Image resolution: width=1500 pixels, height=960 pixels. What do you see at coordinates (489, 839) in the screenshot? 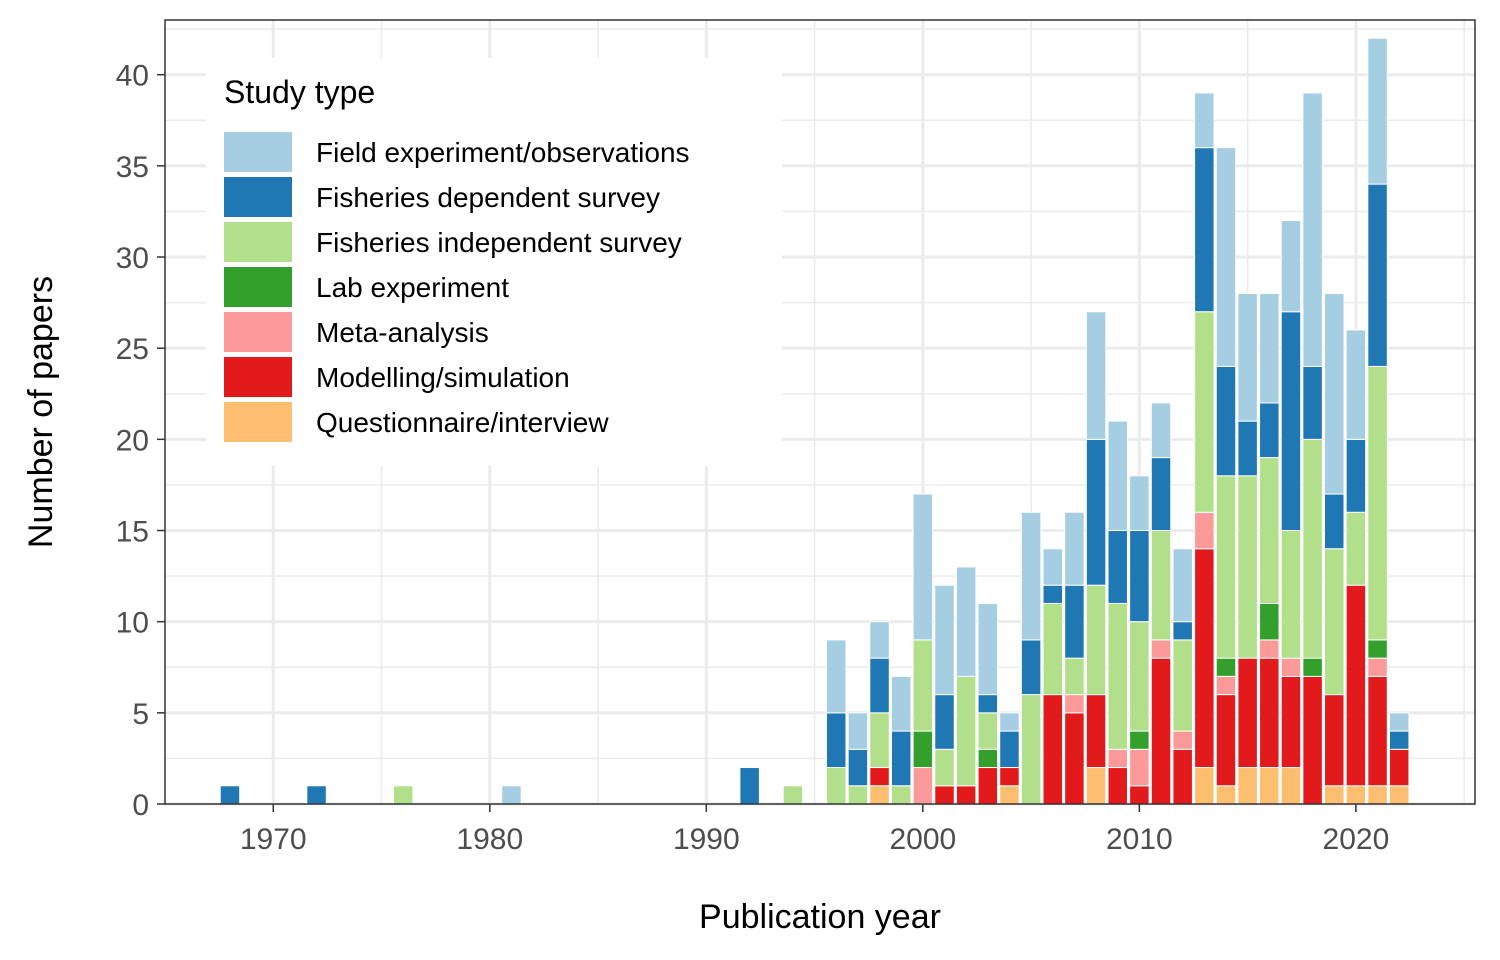
I see `x-tick-label: 1980` at bounding box center [489, 839].